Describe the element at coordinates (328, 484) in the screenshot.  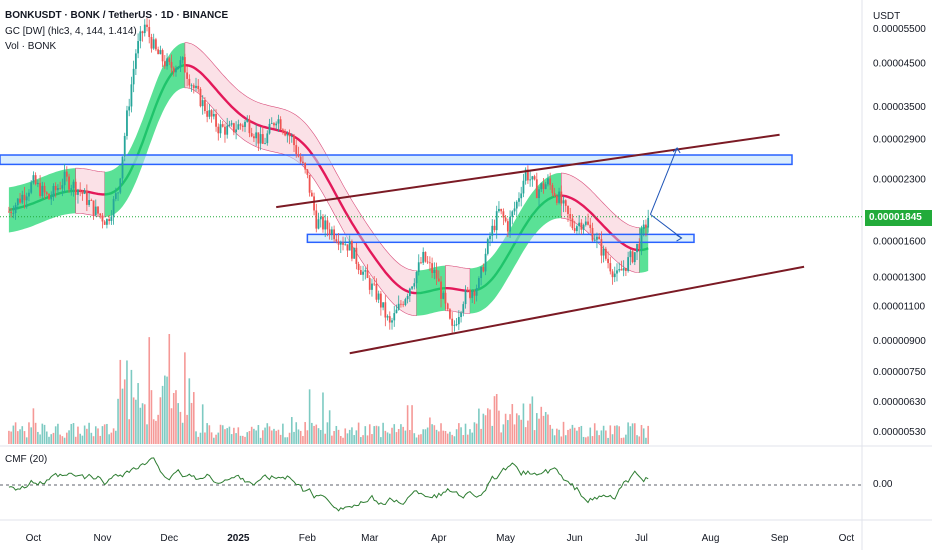
I see `cmf-line` at that location.